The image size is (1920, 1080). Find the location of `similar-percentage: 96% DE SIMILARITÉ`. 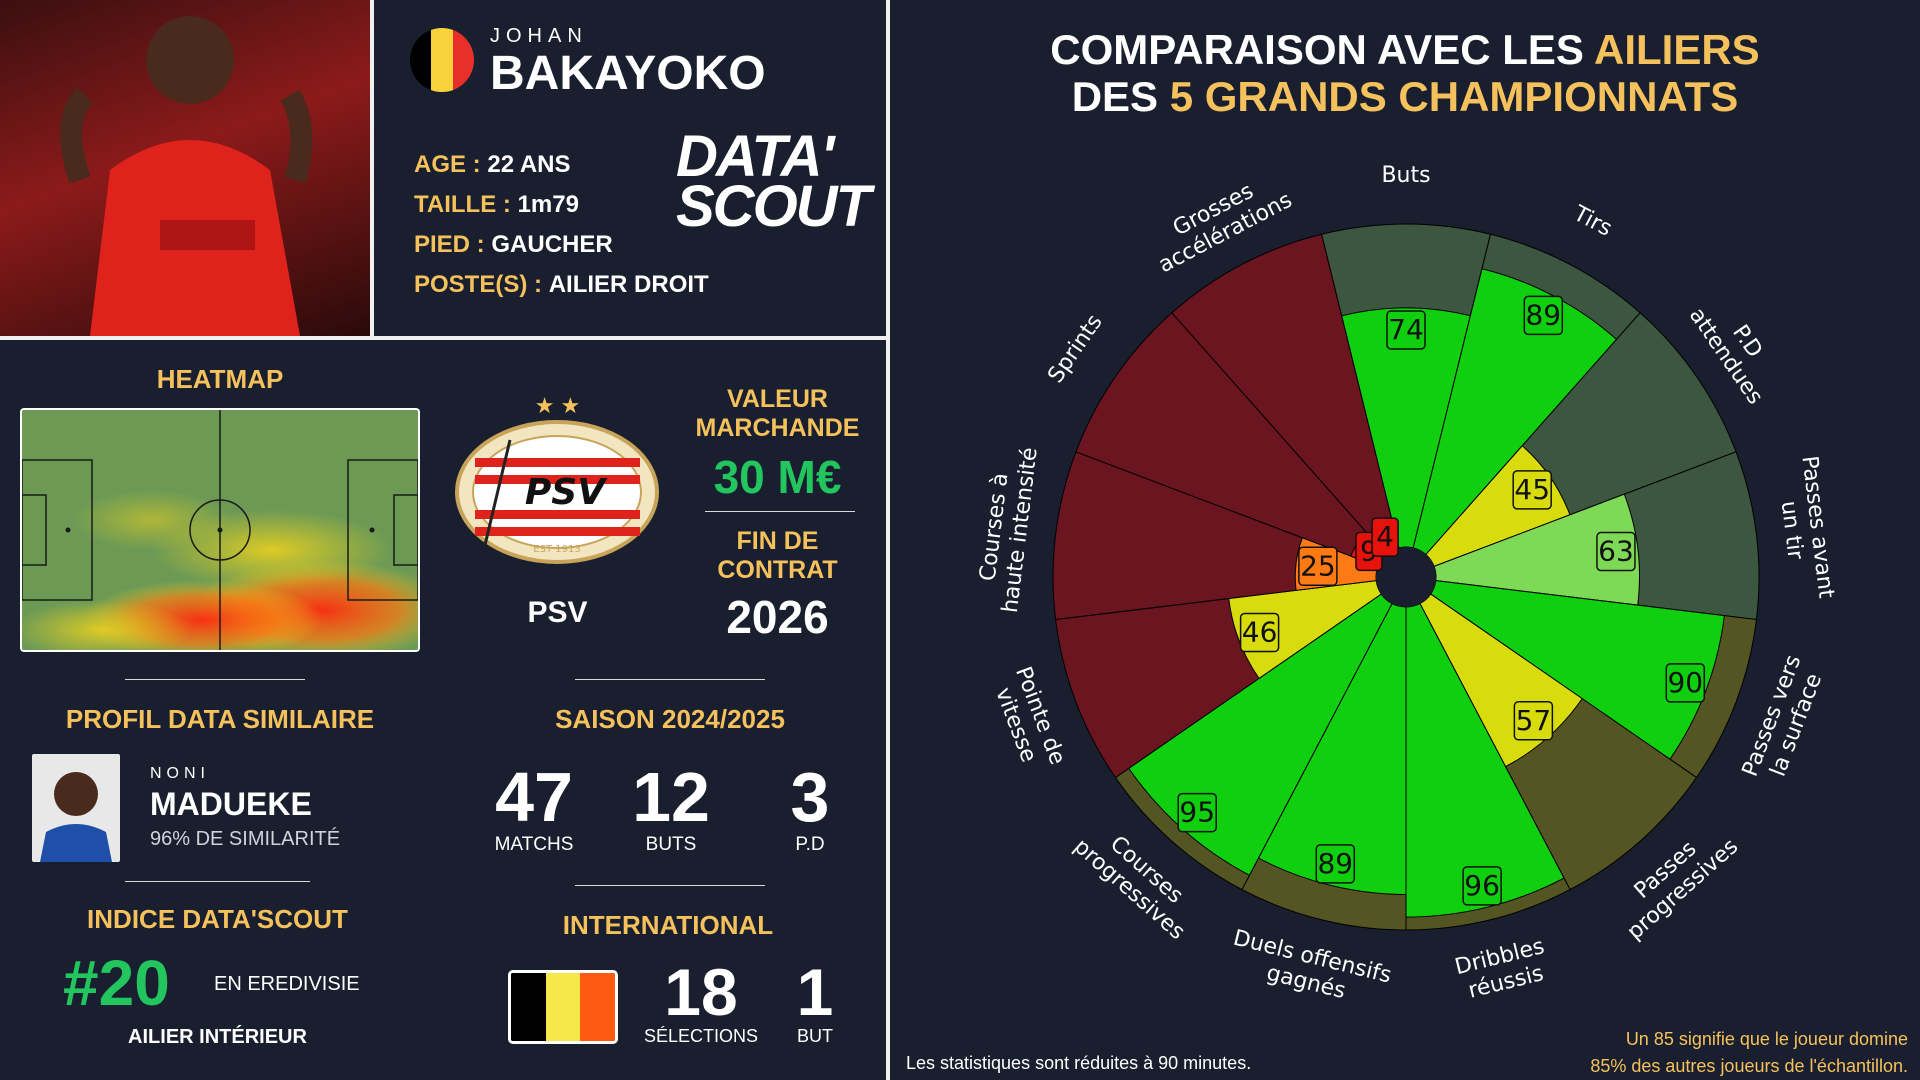

similar-percentage: 96% DE SIMILARITÉ is located at coordinates (245, 839).